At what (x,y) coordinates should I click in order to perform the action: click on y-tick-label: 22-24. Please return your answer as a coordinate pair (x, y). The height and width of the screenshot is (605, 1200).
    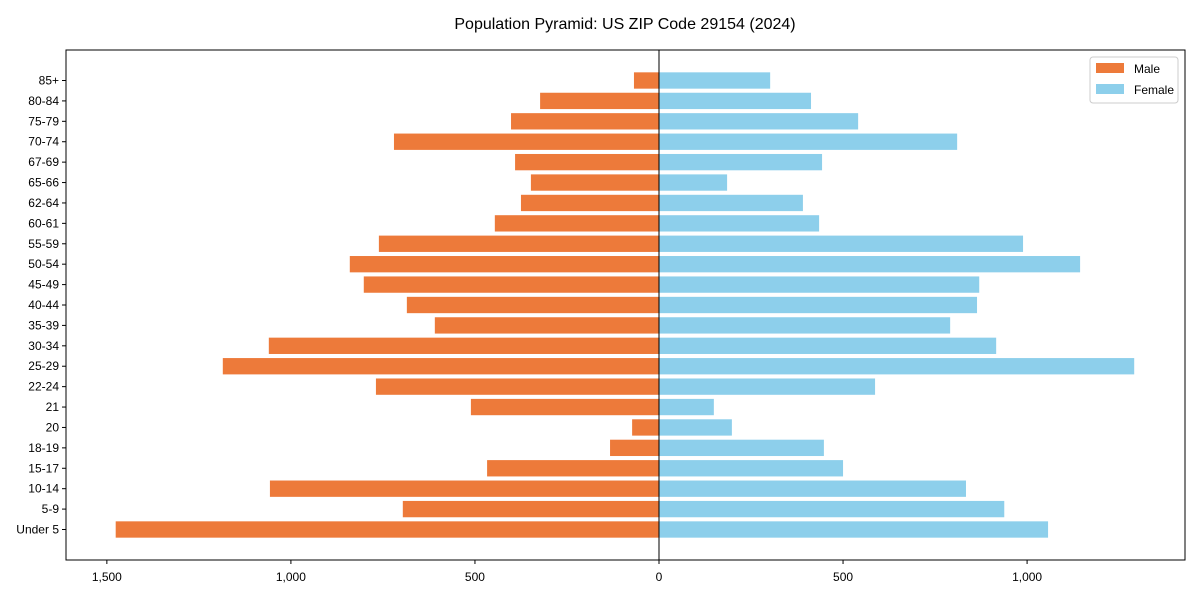
    Looking at the image, I should click on (43, 387).